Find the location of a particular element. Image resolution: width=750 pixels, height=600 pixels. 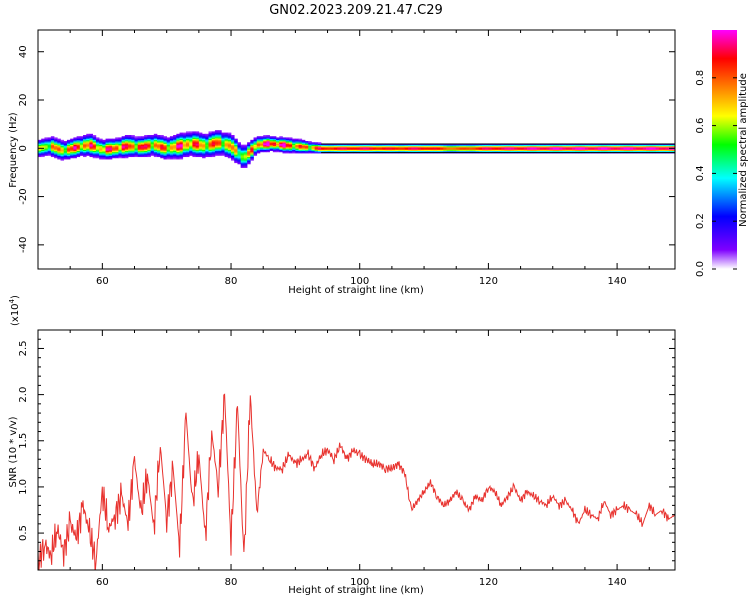

colorbar-tick-label: 0.8 is located at coordinates (700, 78).